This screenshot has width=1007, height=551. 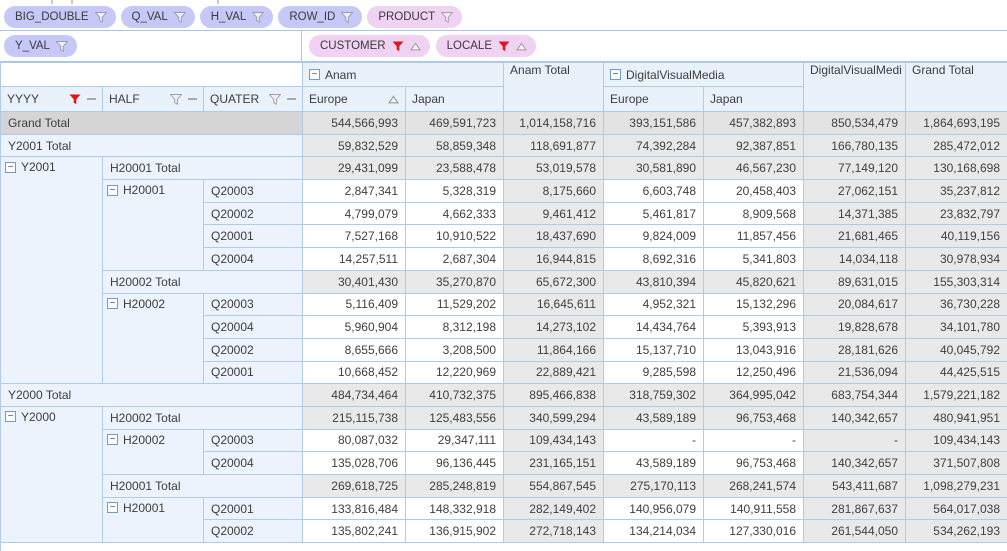 What do you see at coordinates (454, 304) in the screenshot?
I see `value-cell: 11,529,202` at bounding box center [454, 304].